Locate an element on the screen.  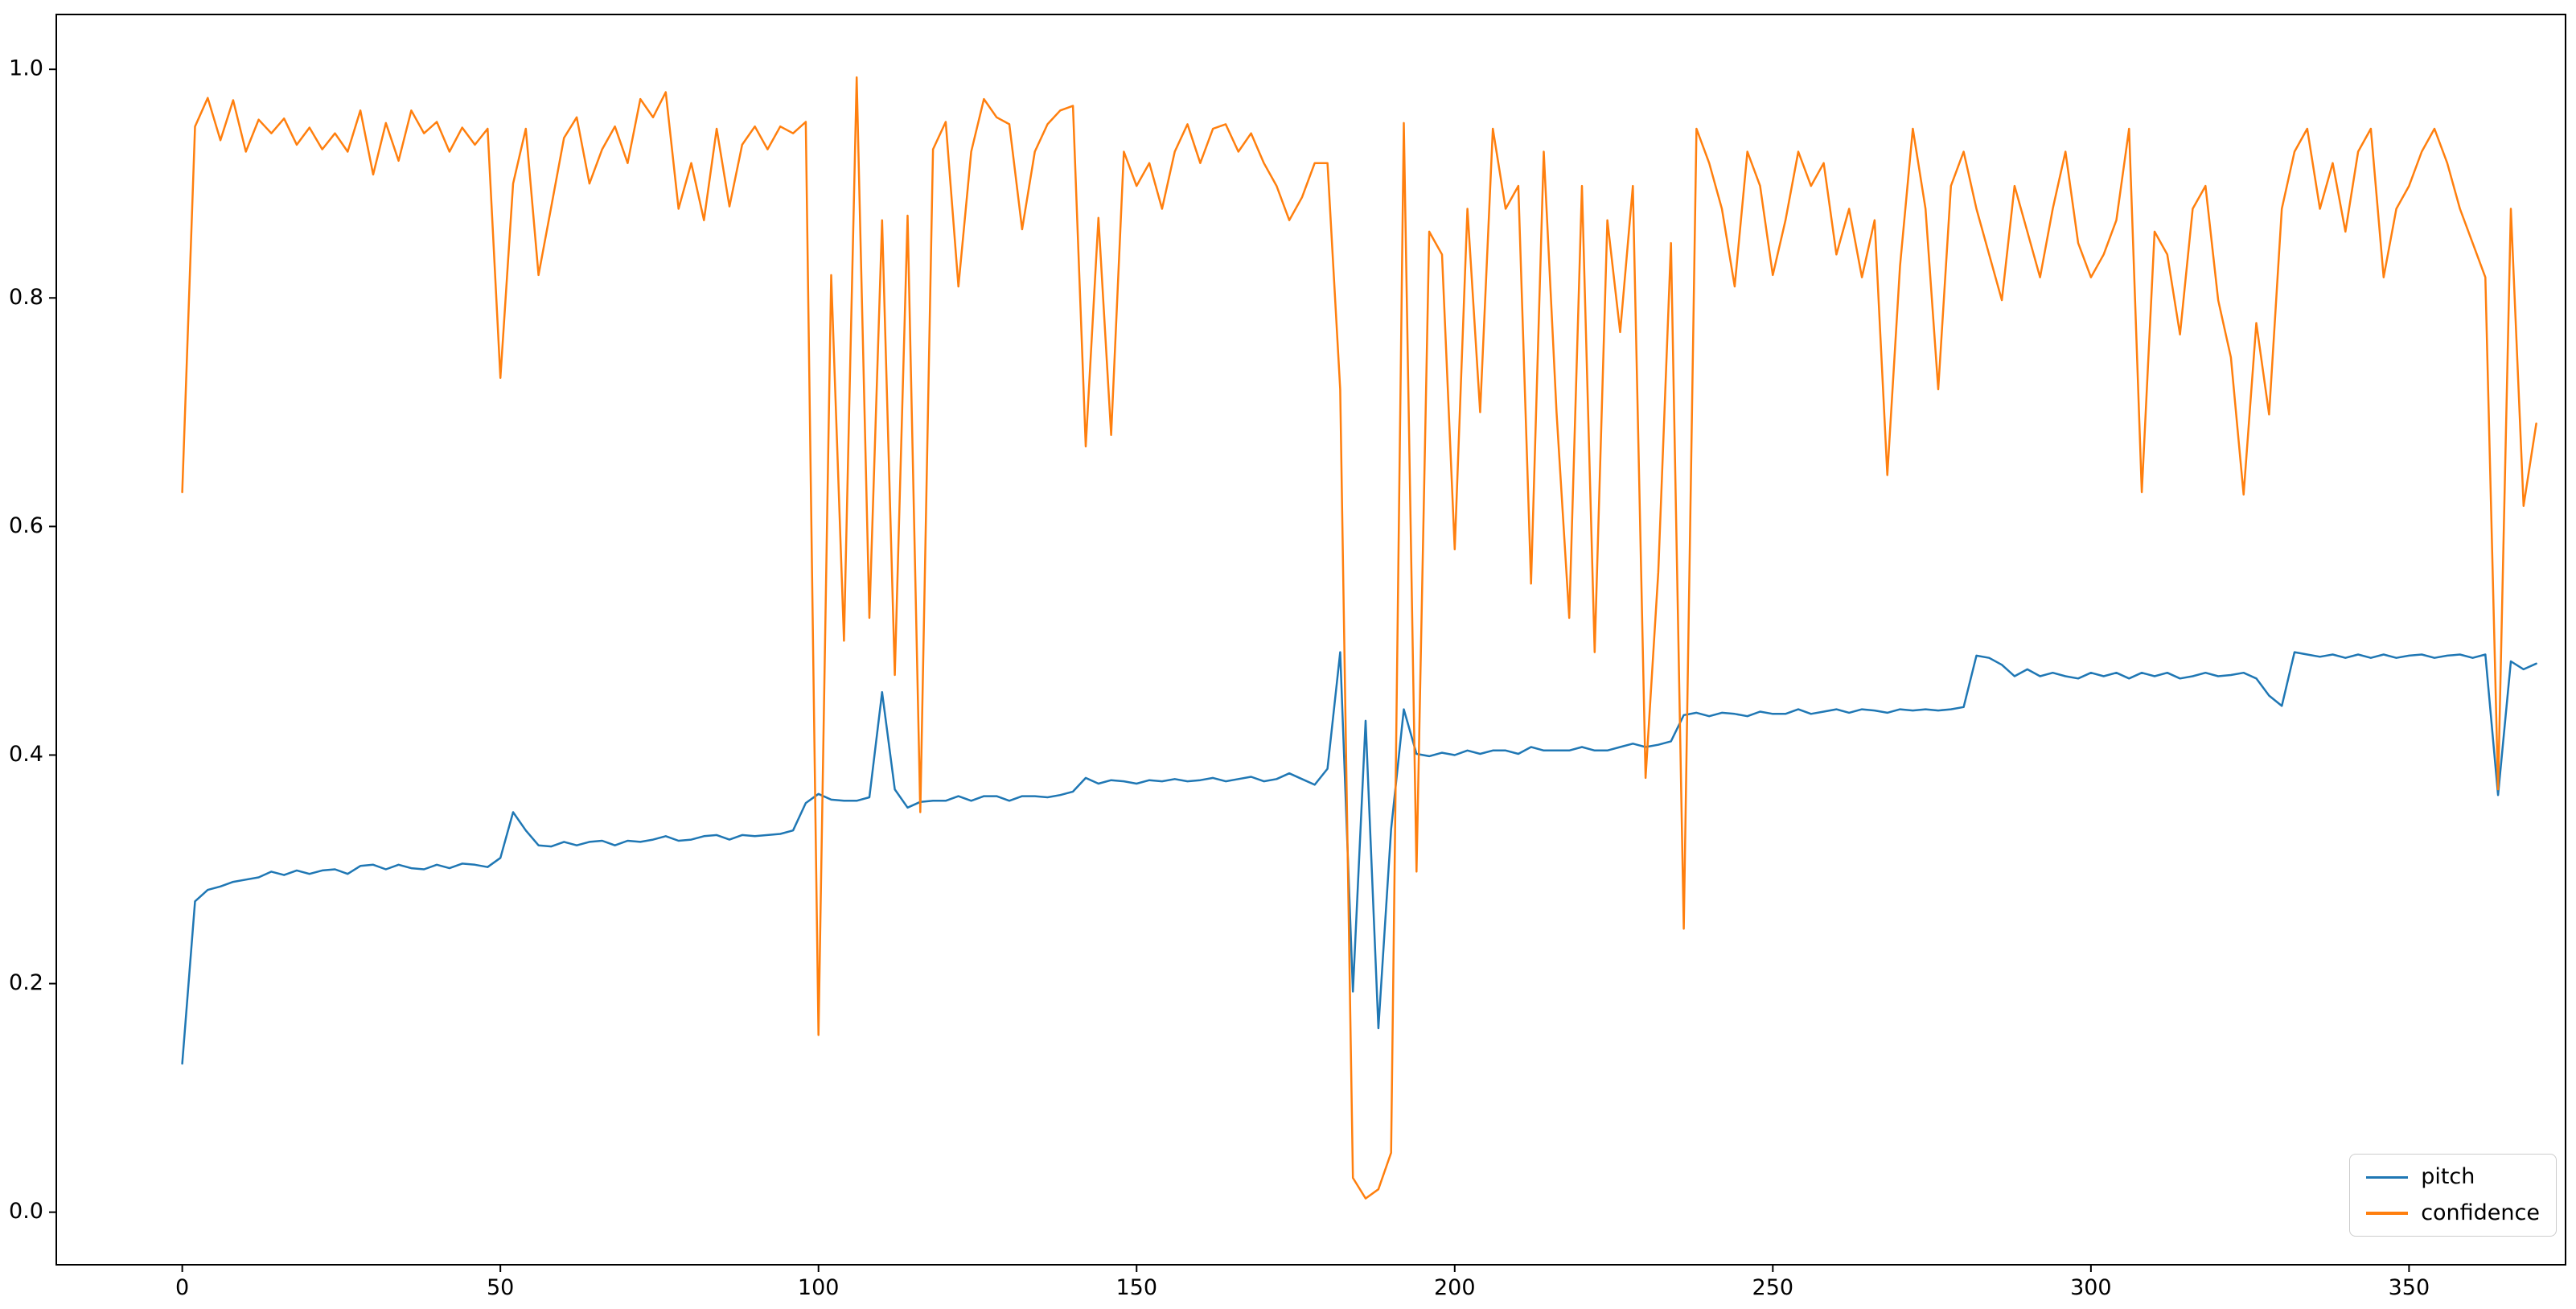
y-tick-label: 0.4 is located at coordinates (26, 754).